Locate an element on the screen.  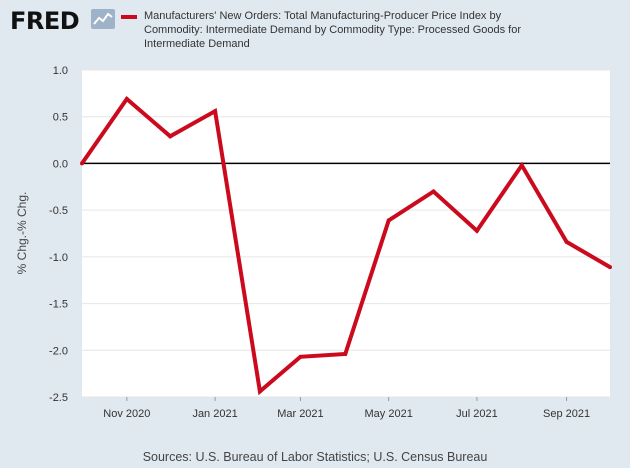
fred-logo: FRED is located at coordinates (45, 21).